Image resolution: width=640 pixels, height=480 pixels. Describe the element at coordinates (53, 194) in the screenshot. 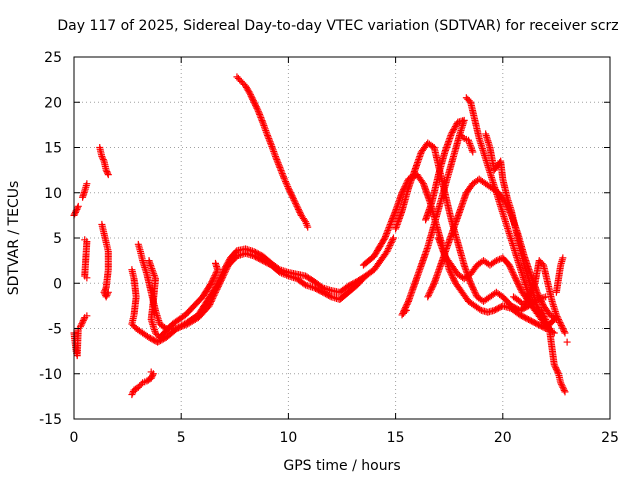

I see `y-tick-label: 10` at that location.